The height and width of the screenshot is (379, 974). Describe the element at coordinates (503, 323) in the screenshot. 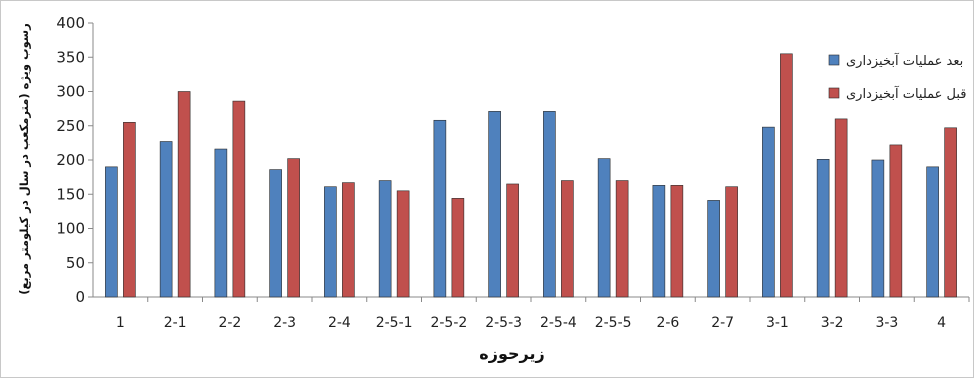

I see `x-tick-label: 2-5-3` at that location.